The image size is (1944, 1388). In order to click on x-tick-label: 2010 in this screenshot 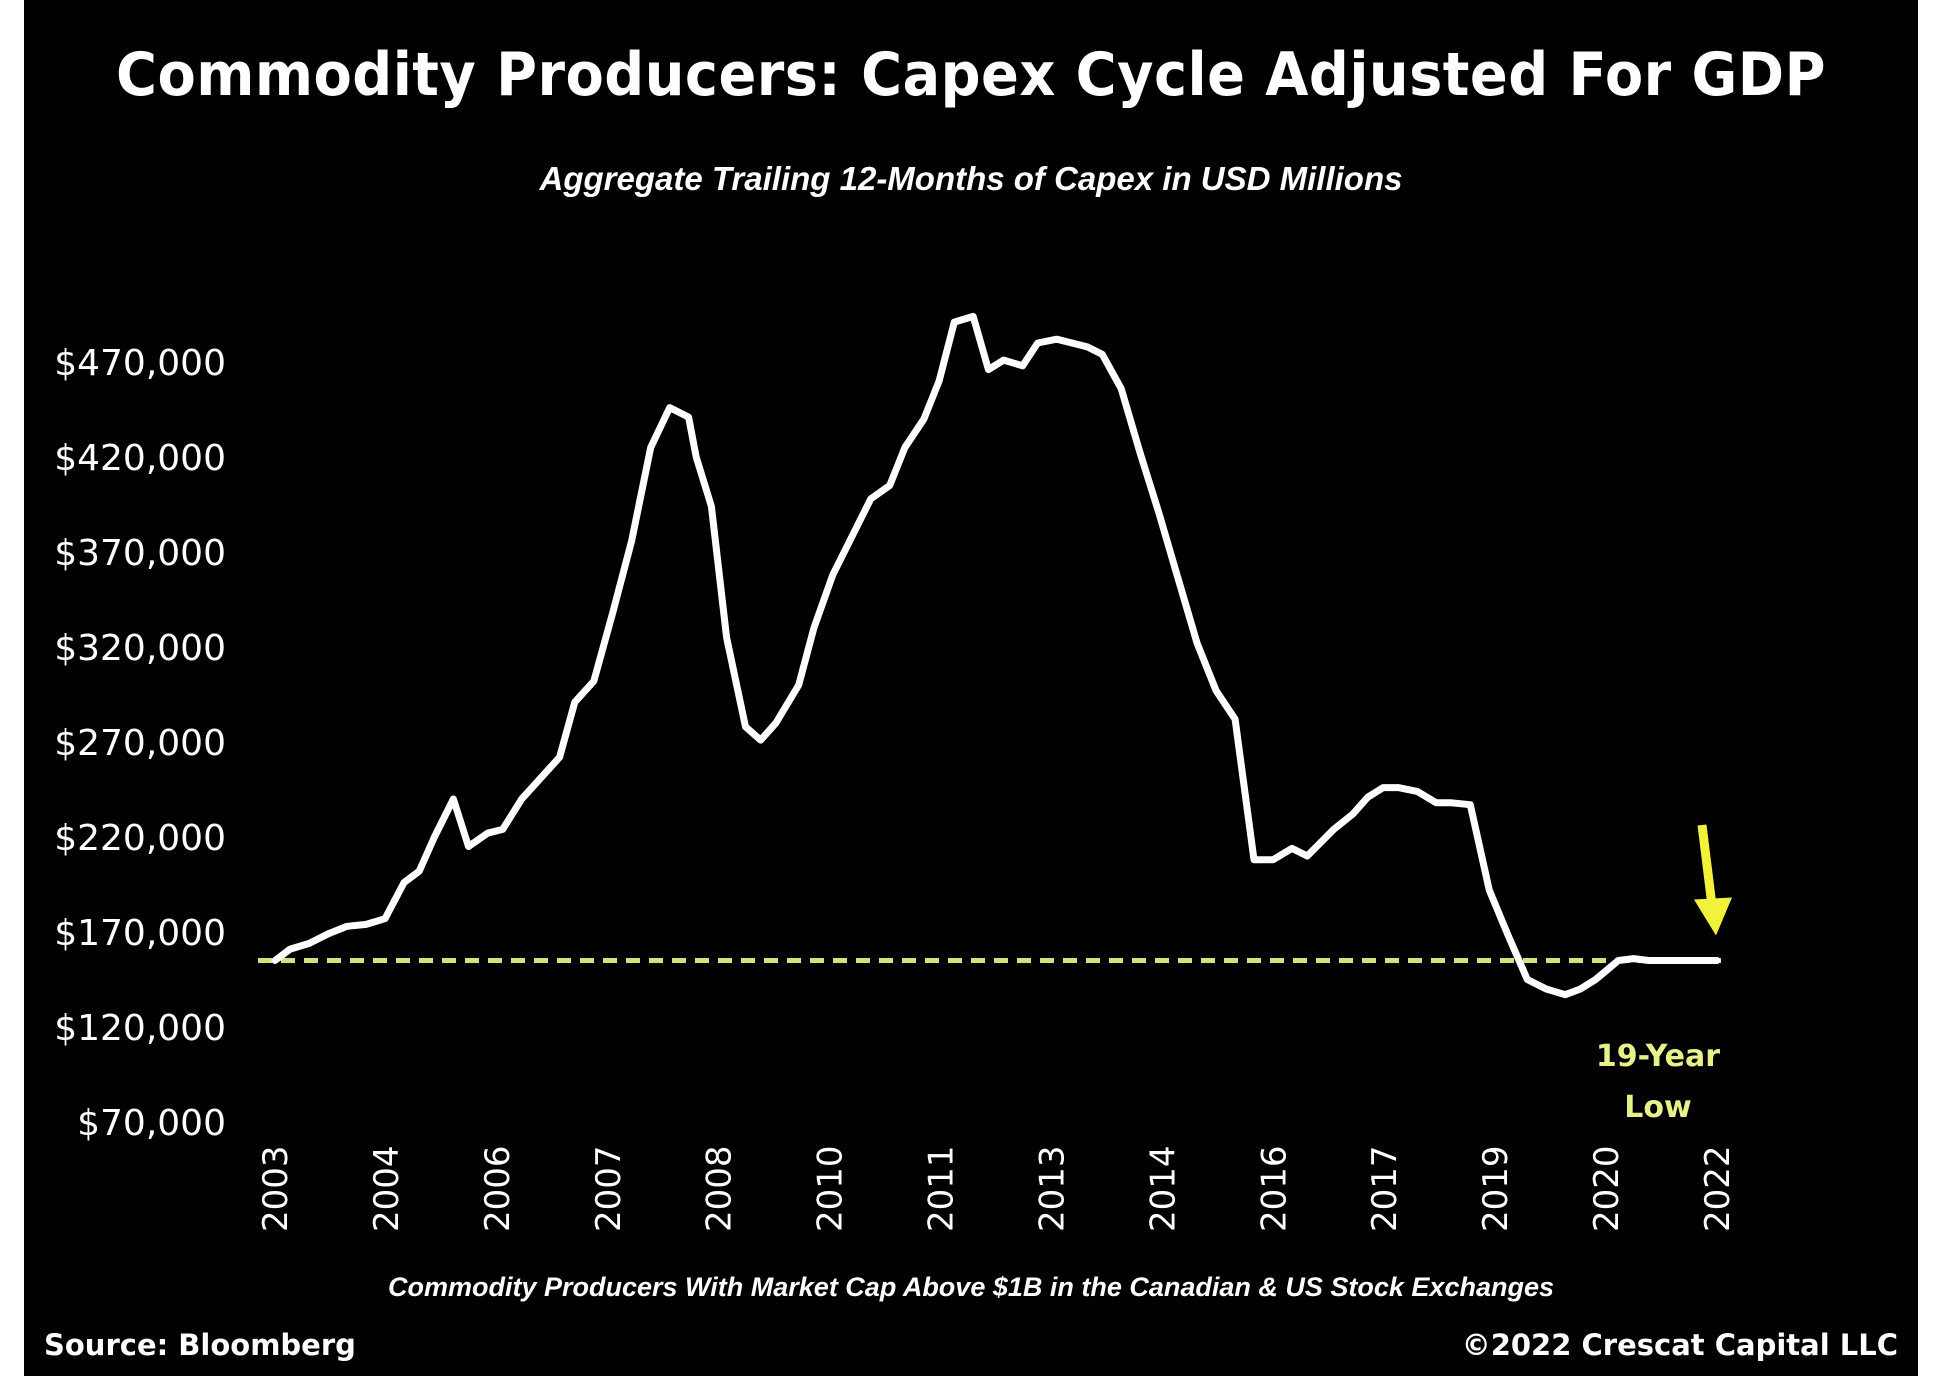, I will do `click(831, 1188)`.